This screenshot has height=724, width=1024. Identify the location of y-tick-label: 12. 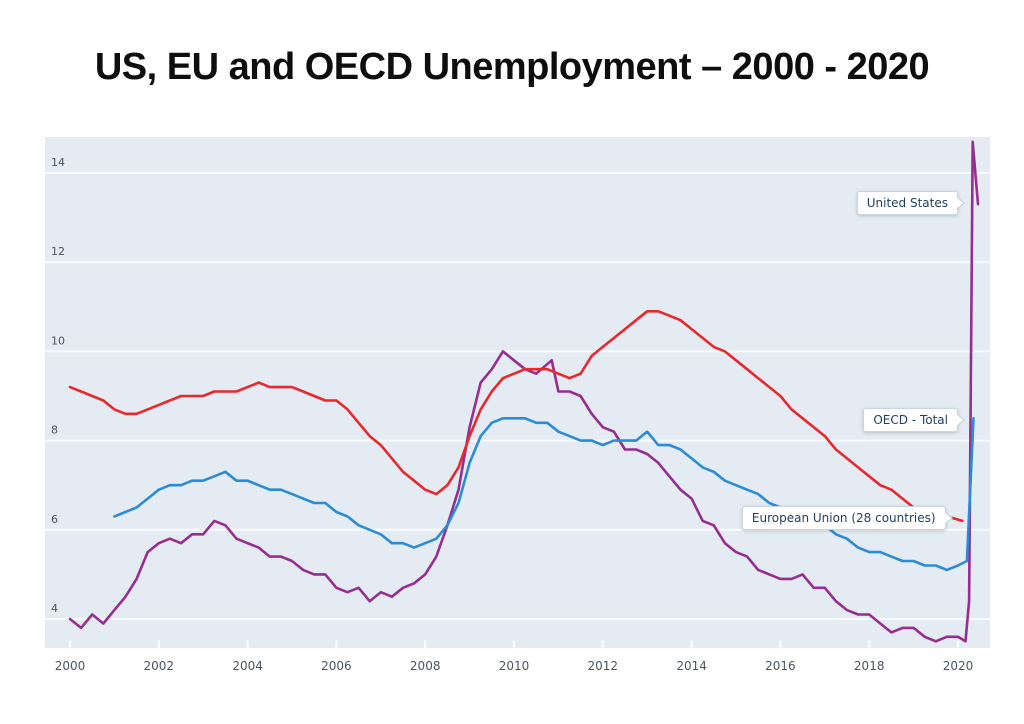
(58, 251).